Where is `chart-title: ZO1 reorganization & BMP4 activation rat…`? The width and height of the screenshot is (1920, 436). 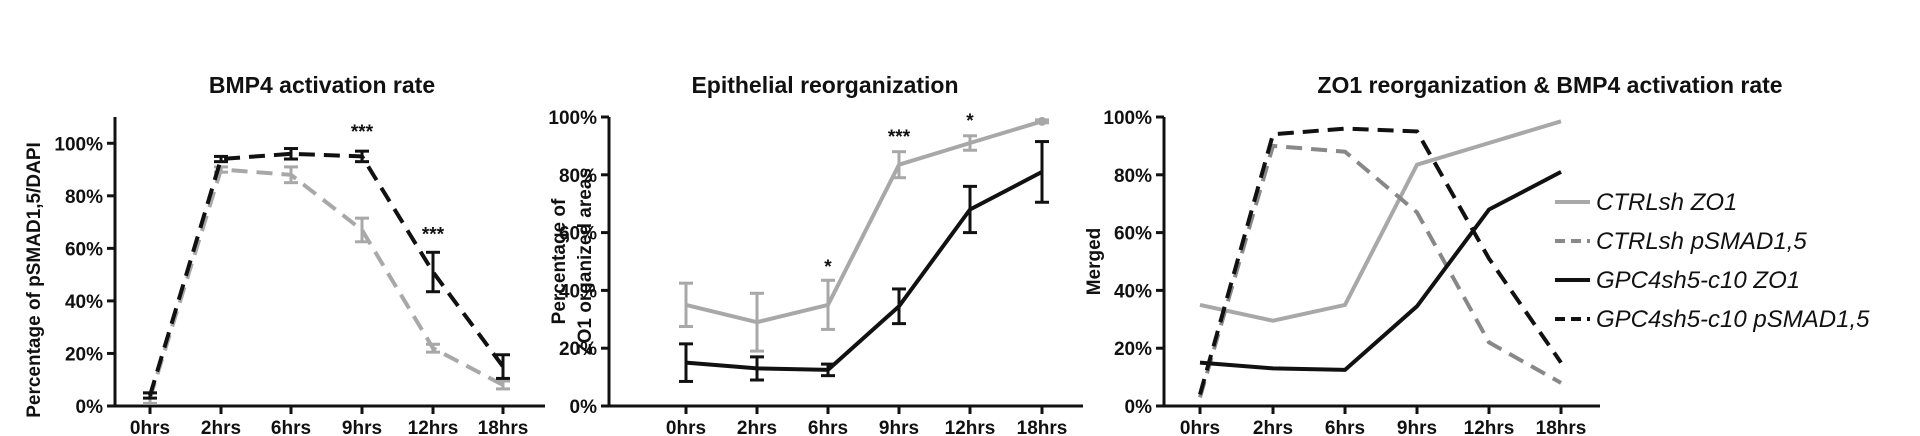
chart-title: ZO1 reorganization & BMP4 activation rat… is located at coordinates (1549, 85).